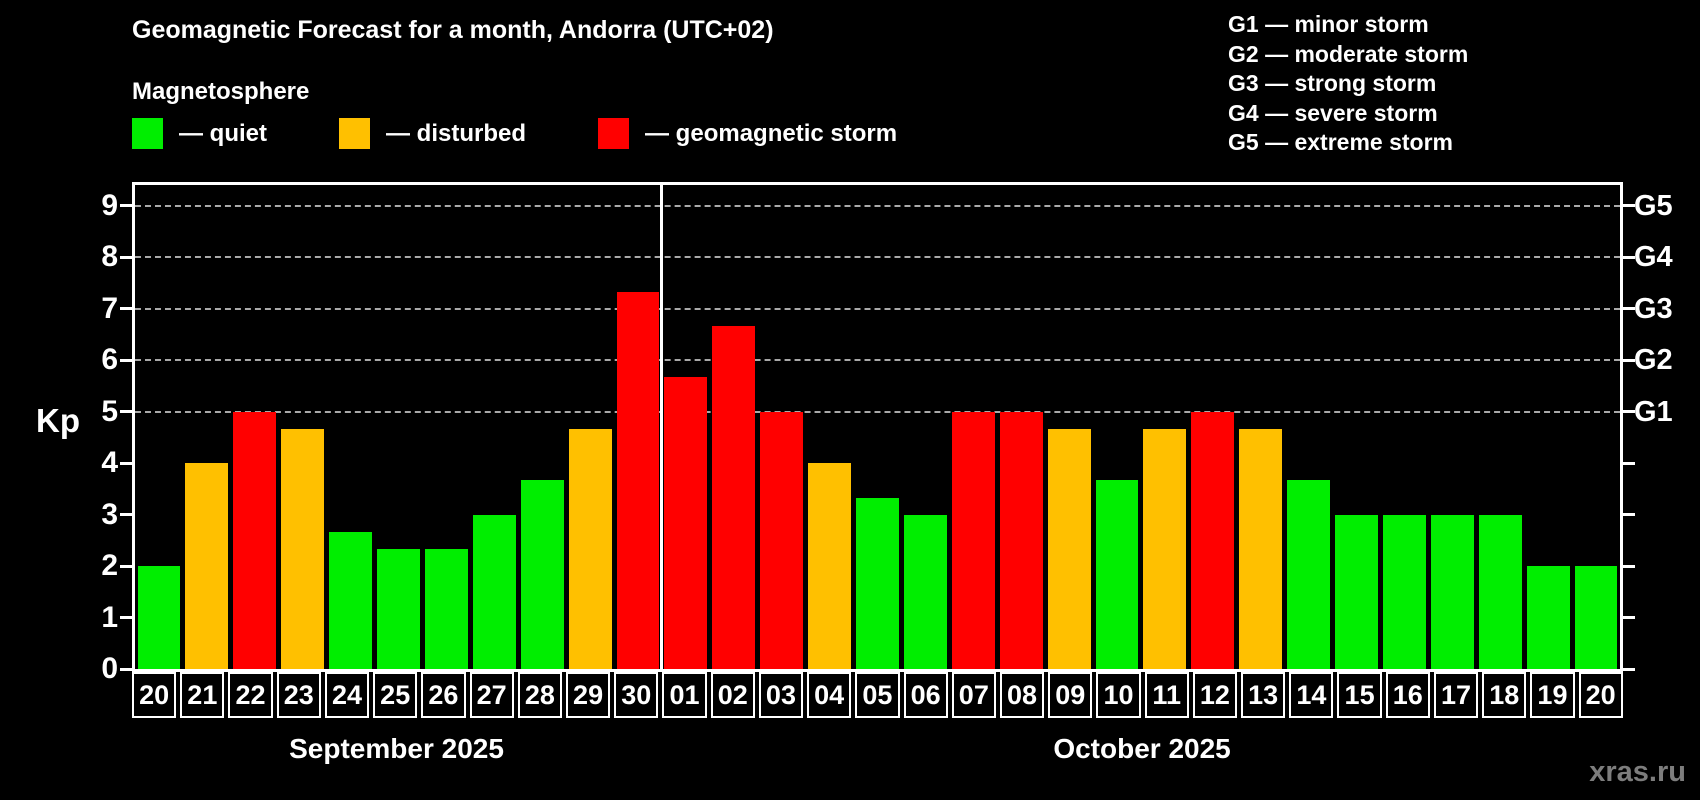 This screenshot has height=800, width=1700. I want to click on month-label-october: October 2025, so click(1142, 748).